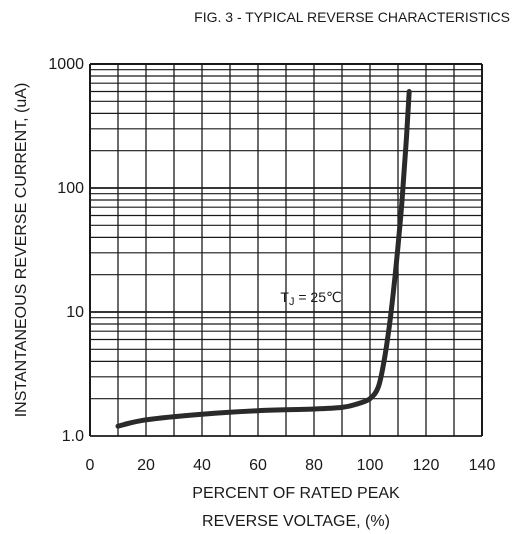  Describe the element at coordinates (66, 64) in the screenshot. I see `y-tick-label: 1000` at that location.